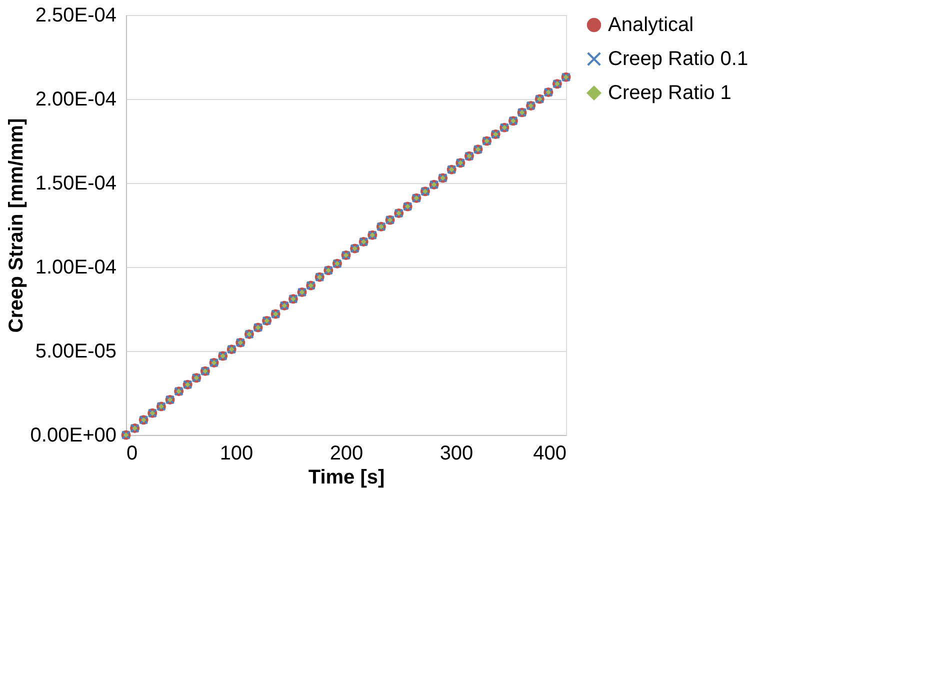 The image size is (935, 681). What do you see at coordinates (237, 453) in the screenshot?
I see `x-tick-label: 100` at bounding box center [237, 453].